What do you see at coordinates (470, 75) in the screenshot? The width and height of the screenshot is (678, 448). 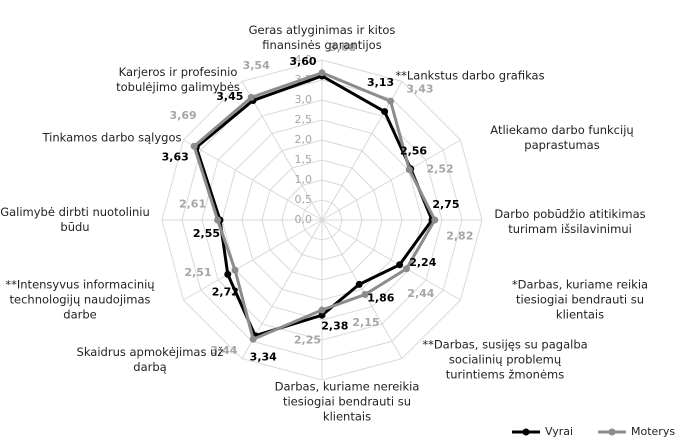 I see `category-label: **Lankstus darbo grafikas` at bounding box center [470, 75].